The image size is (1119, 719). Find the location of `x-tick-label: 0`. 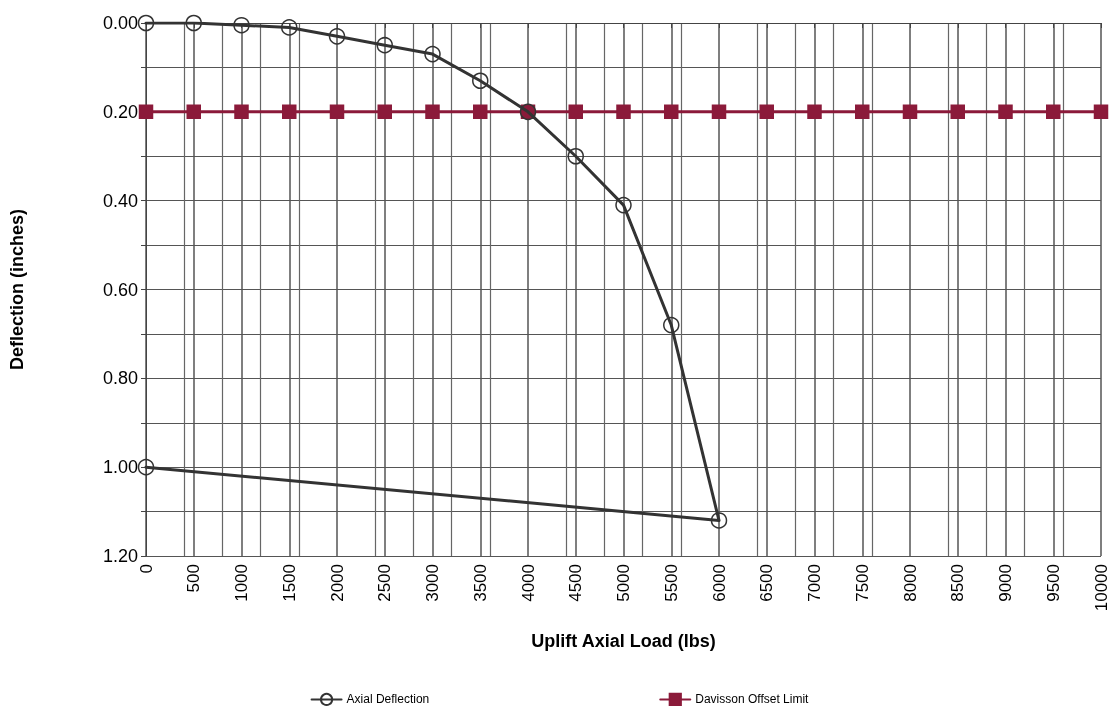

x-tick-label: 0 is located at coordinates (146, 569).